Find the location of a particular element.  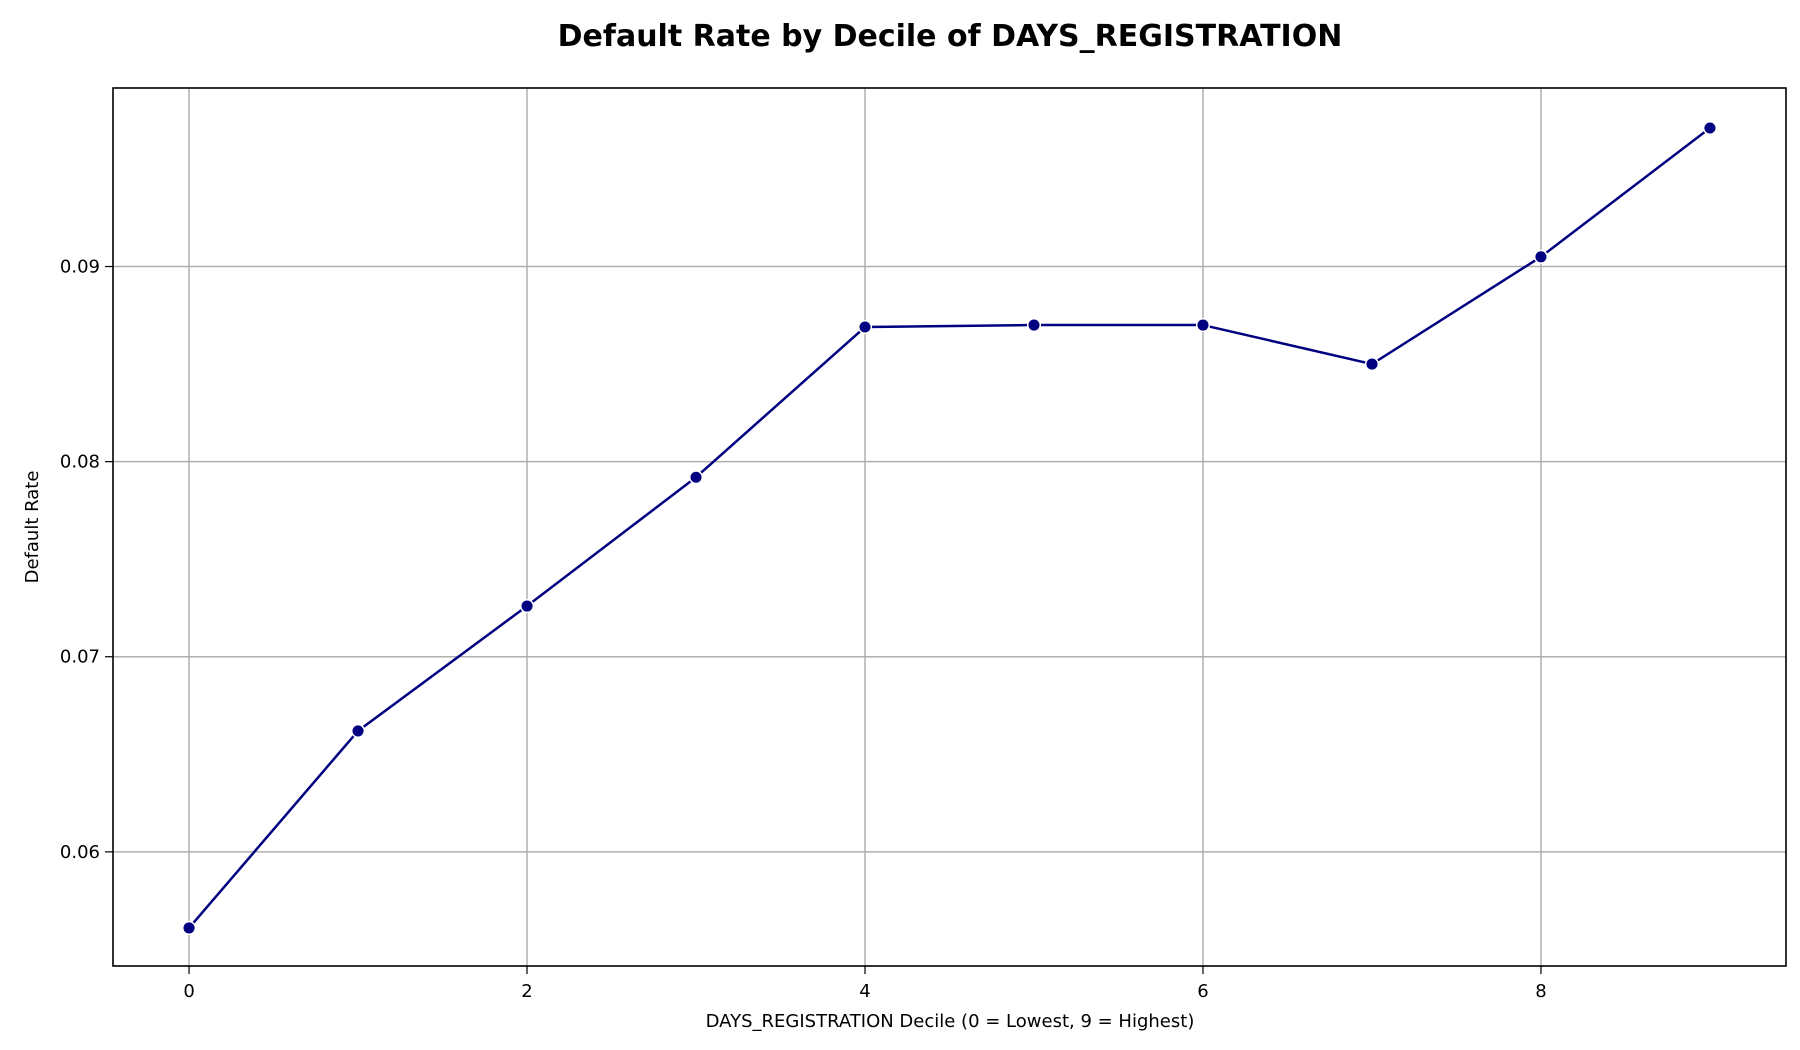

y-tick-label: 0.09 is located at coordinates (80, 267).